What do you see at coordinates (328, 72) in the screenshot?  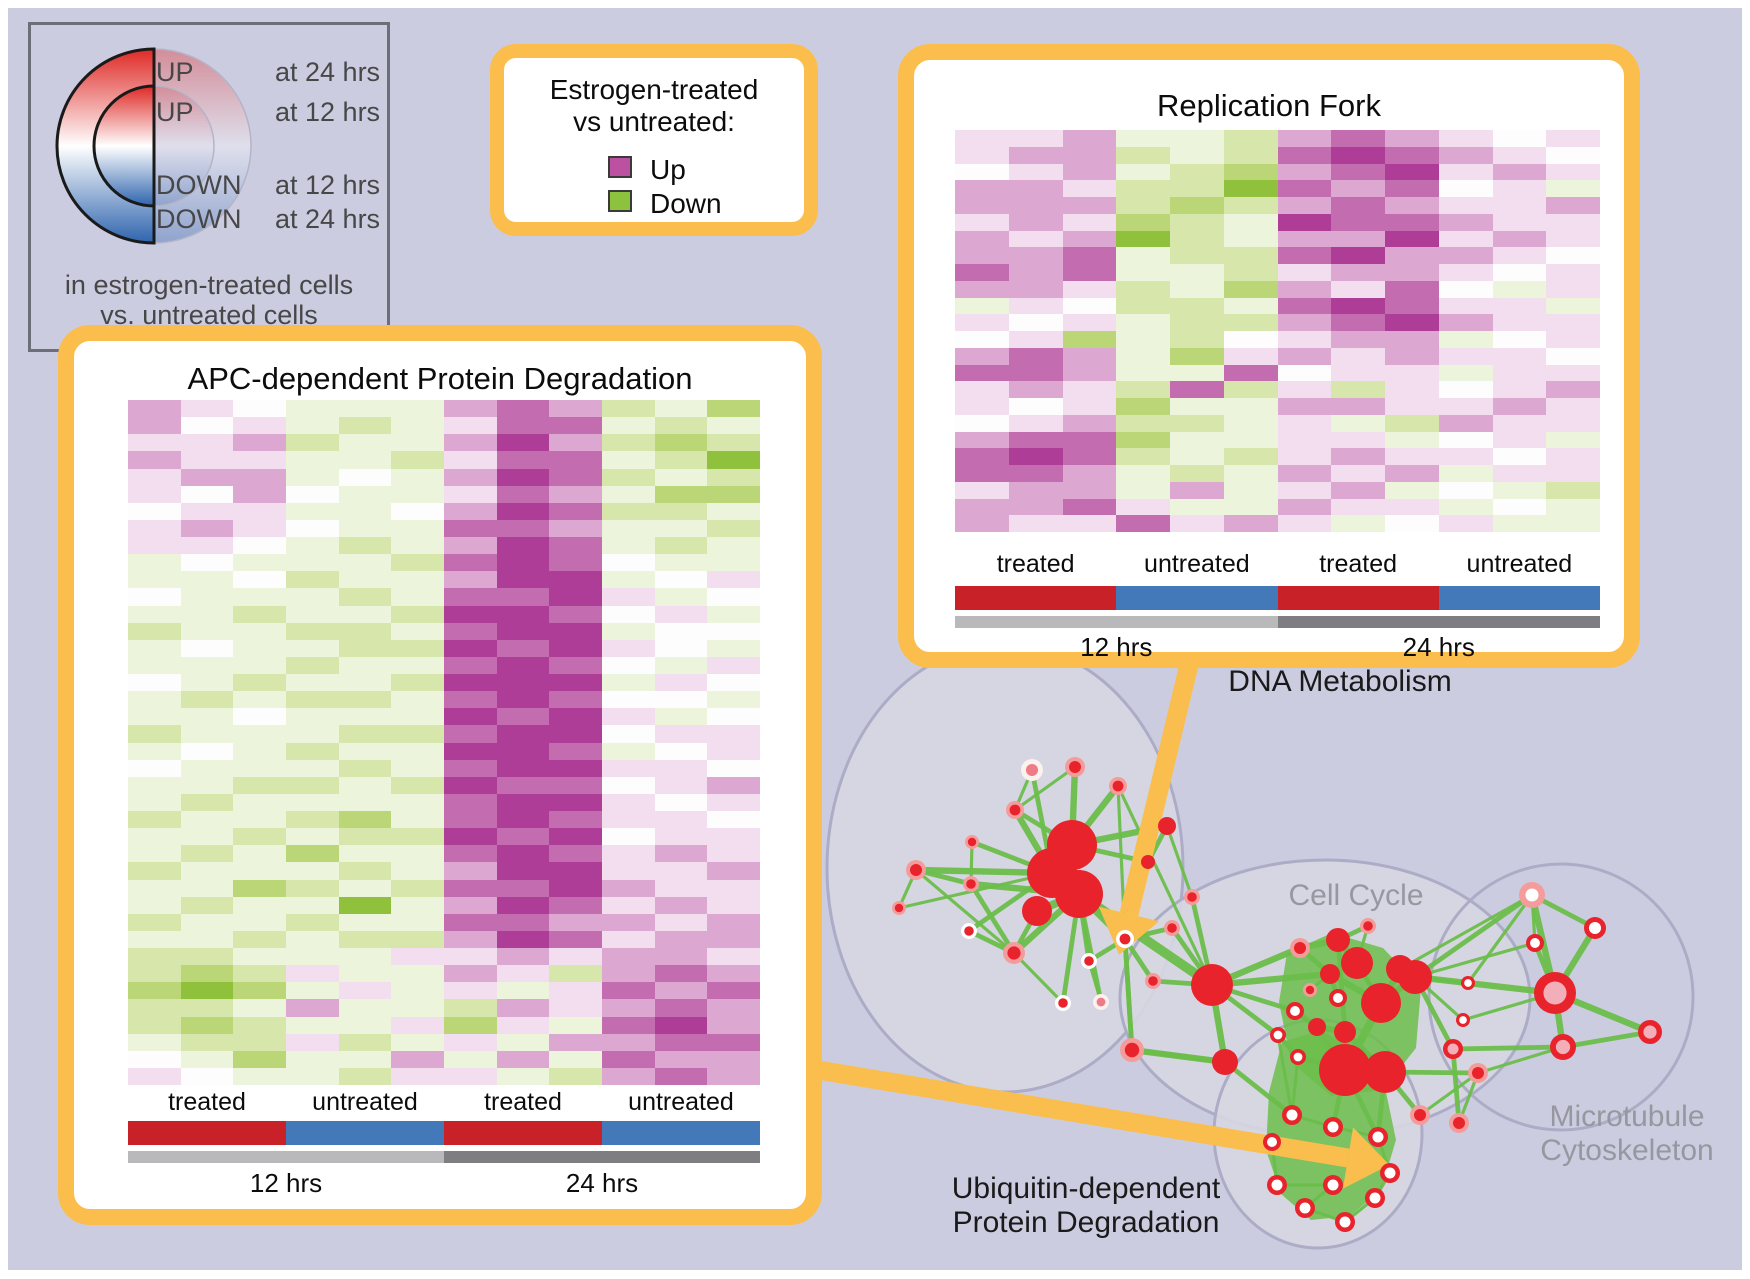 I see `ring-legend-time: at 24 hrs` at bounding box center [328, 72].